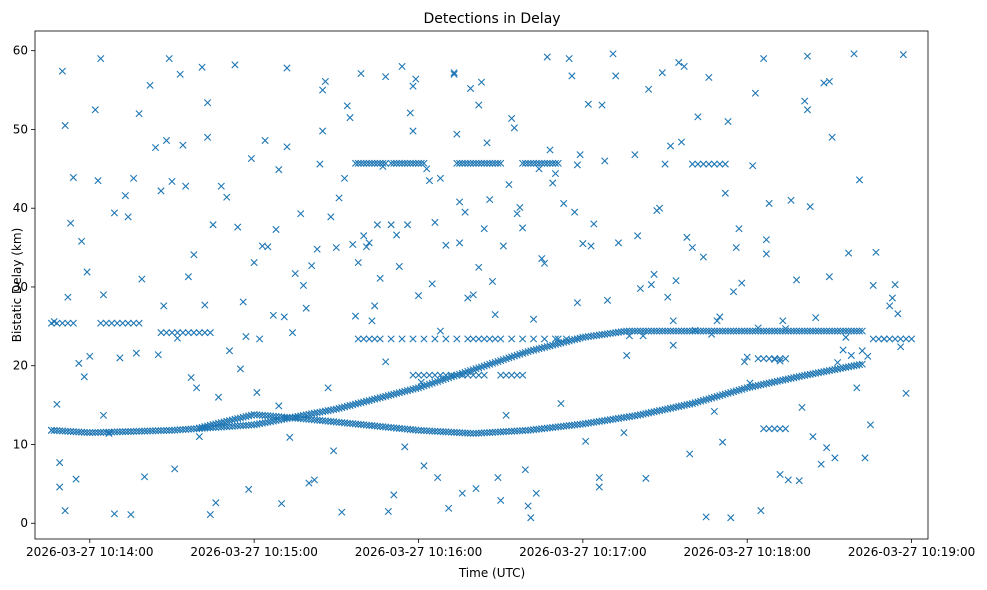 The width and height of the screenshot is (987, 590). I want to click on x-tick-label: 2026-03-27 10:16:00, so click(418, 552).